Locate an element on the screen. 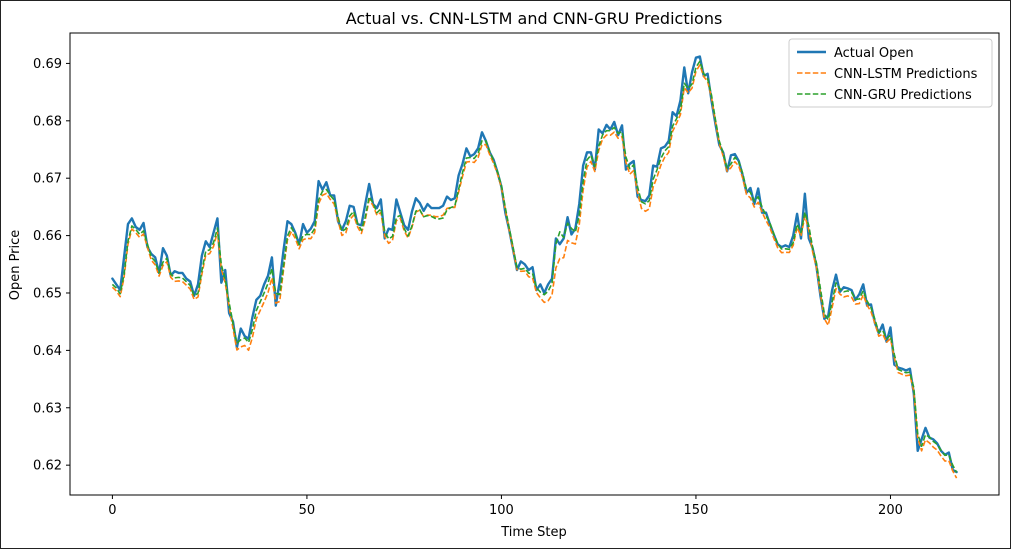  x-tick-label: 100 is located at coordinates (501, 510).